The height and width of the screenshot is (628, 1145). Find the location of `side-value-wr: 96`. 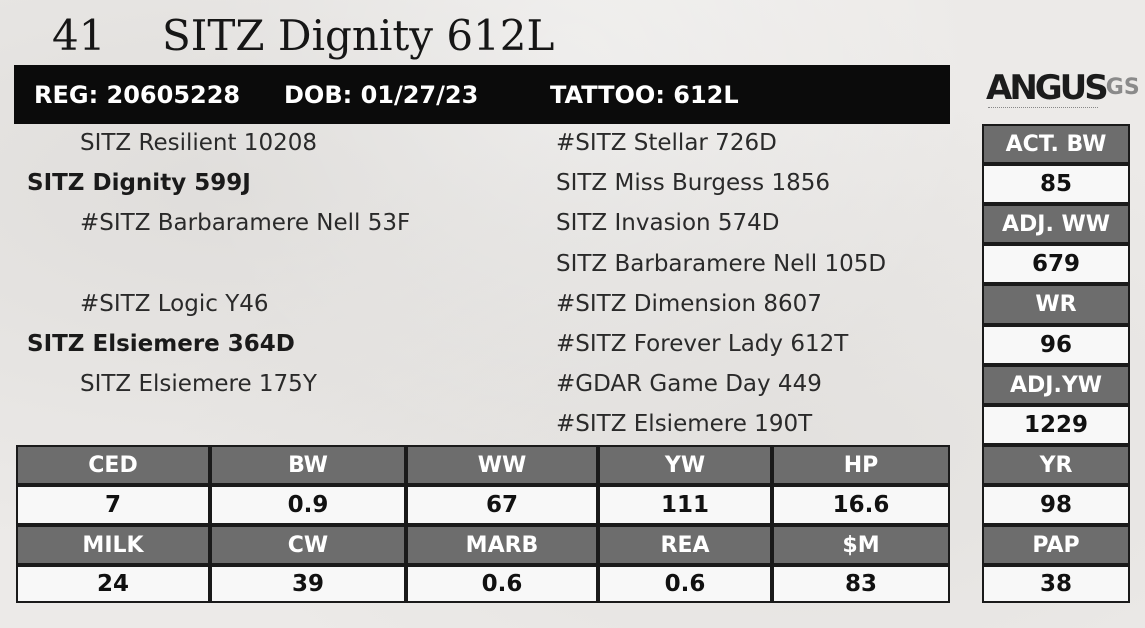

side-value-wr: 96 is located at coordinates (1056, 345).